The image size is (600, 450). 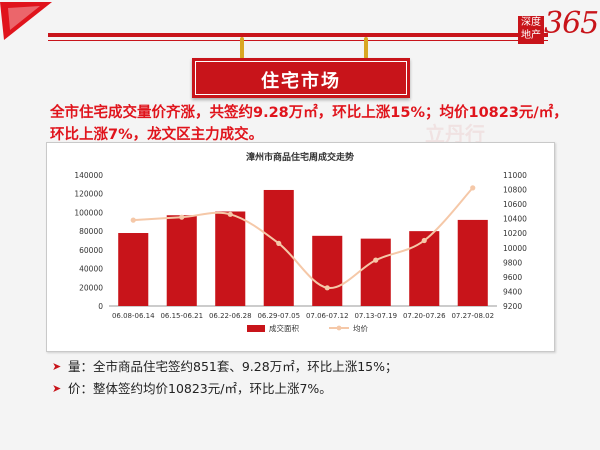 I want to click on banner-title: 住宅市场, so click(x=301, y=81).